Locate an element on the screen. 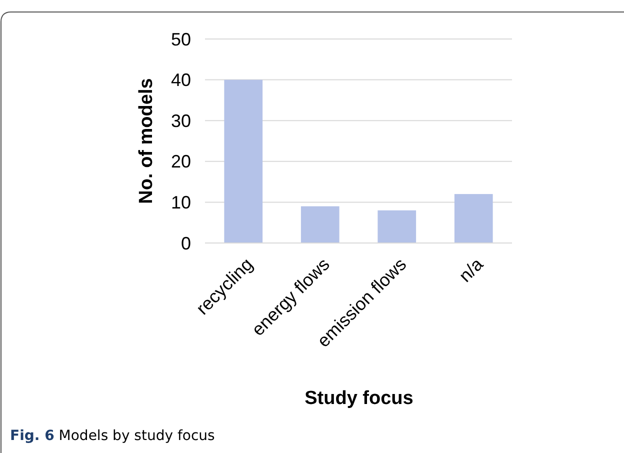  y-tick-label: 20 is located at coordinates (180, 162).